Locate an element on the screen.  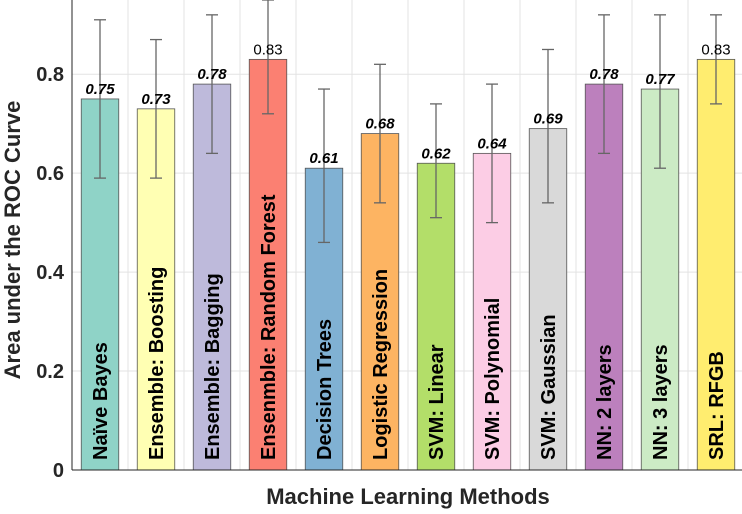
x-axis-title: Machine Learning Methods is located at coordinates (408, 496).